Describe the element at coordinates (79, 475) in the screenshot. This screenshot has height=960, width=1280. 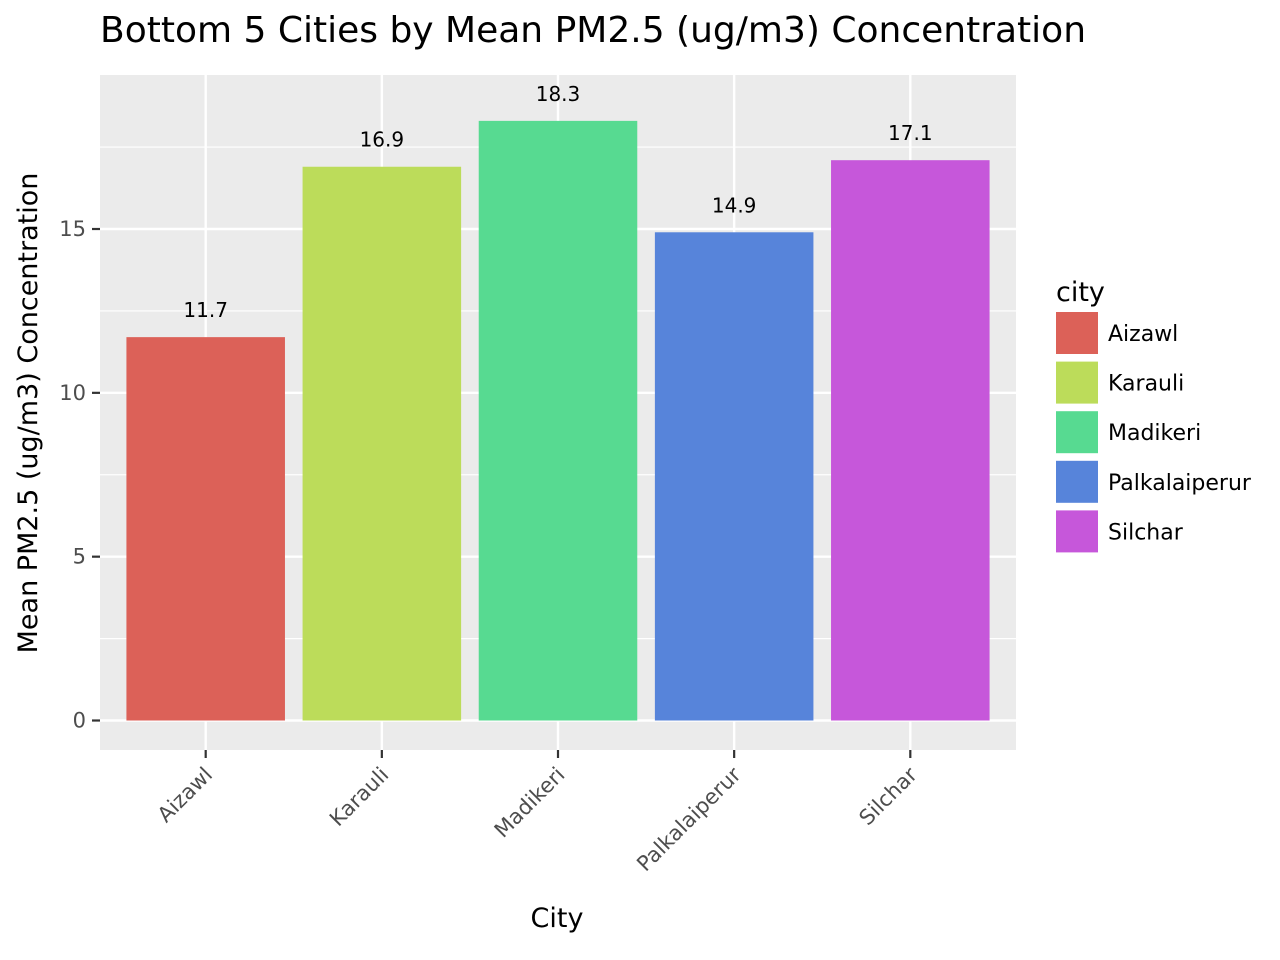
I see `y-axis: 0 5 10 15` at that location.